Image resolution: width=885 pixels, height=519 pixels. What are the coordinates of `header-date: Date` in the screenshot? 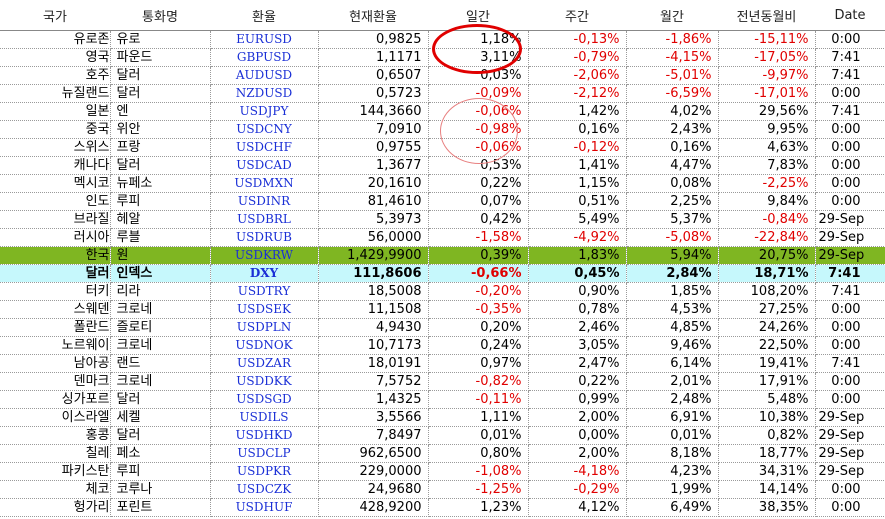 It's located at (850, 15).